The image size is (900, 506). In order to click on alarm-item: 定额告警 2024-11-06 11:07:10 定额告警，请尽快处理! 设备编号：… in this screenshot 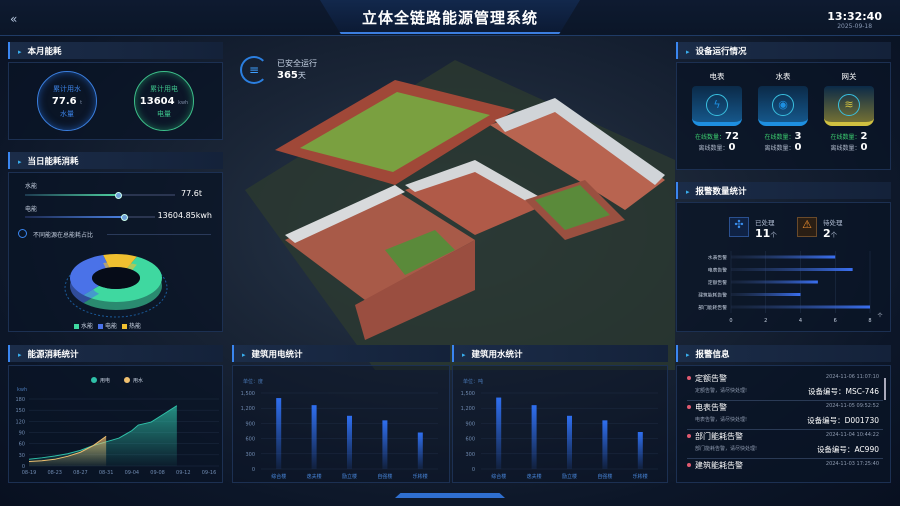, I will do `click(785, 386)`.